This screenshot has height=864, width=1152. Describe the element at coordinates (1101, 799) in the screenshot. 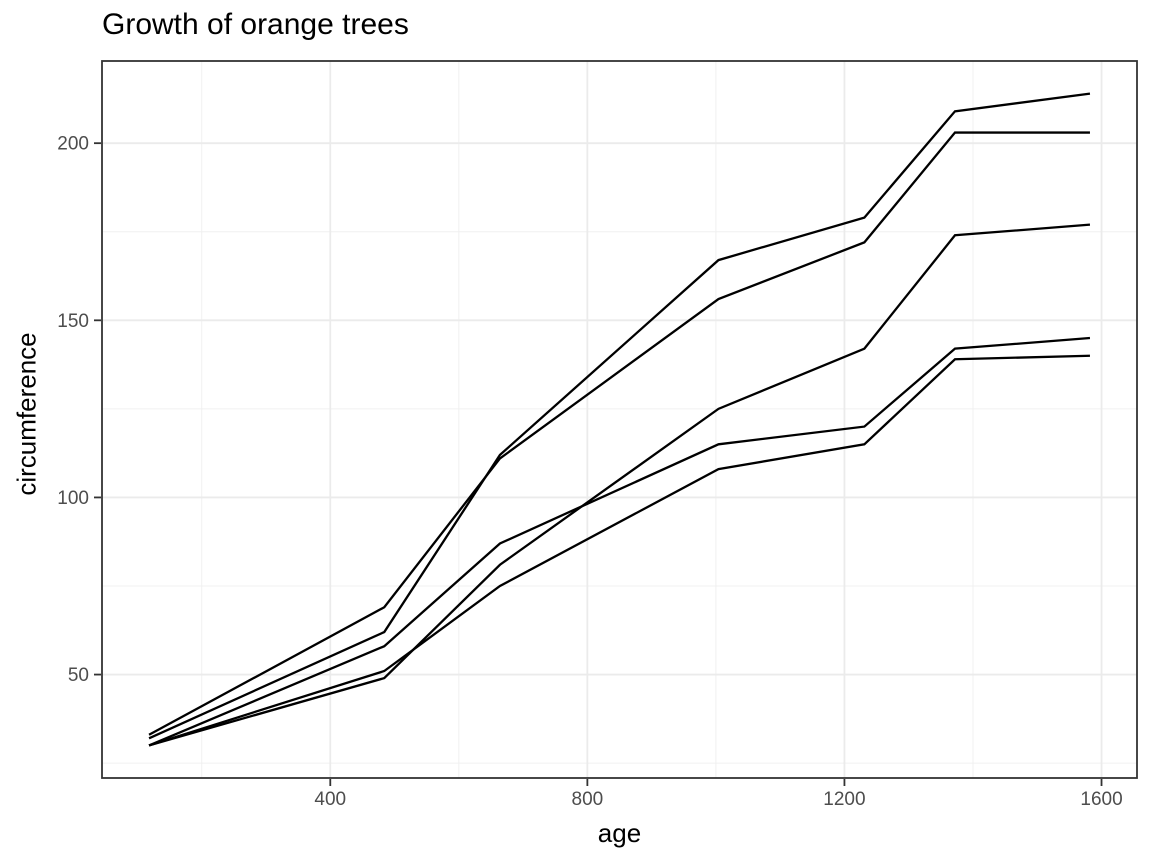

I see `x-tick-label: 1600` at that location.